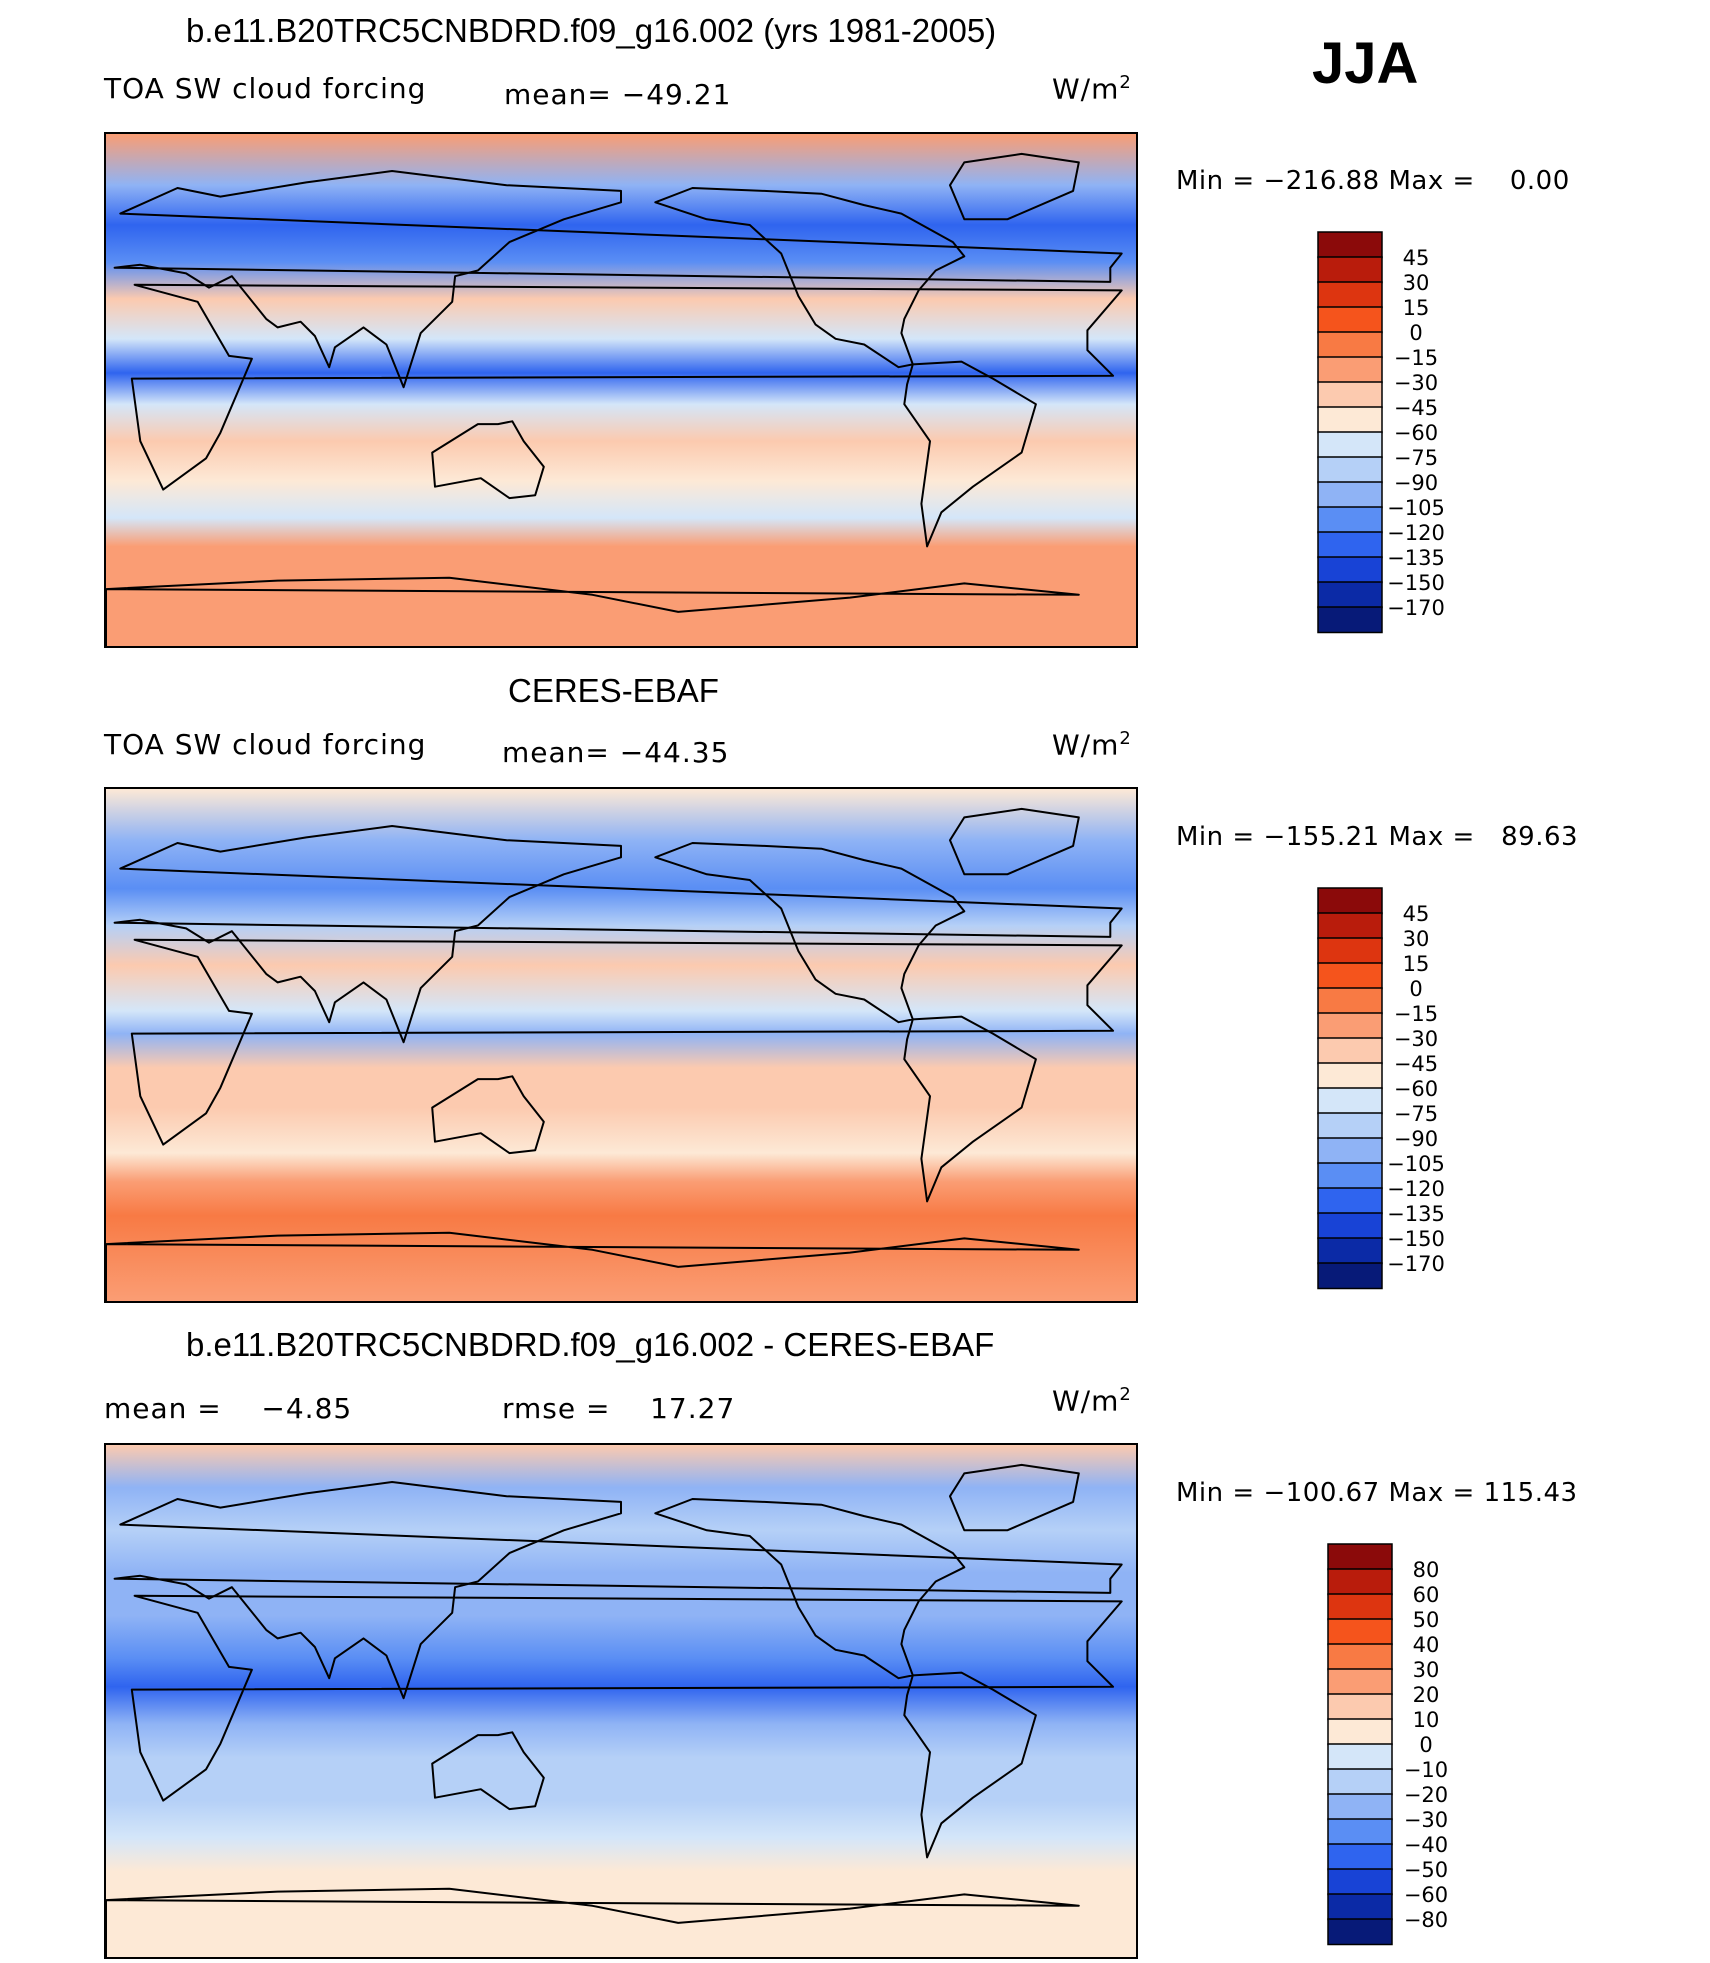 Image resolution: width=1710 pixels, height=1963 pixels. What do you see at coordinates (1426, 1845) in the screenshot?
I see `colorbar-tick-label: −40` at bounding box center [1426, 1845].